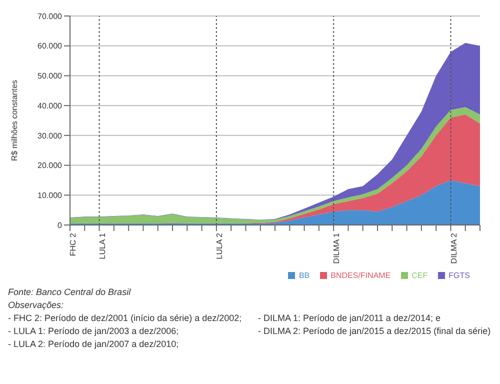 The height and width of the screenshot is (384, 500). What do you see at coordinates (50, 195) in the screenshot?
I see `y-tick-label: 10.000` at bounding box center [50, 195].